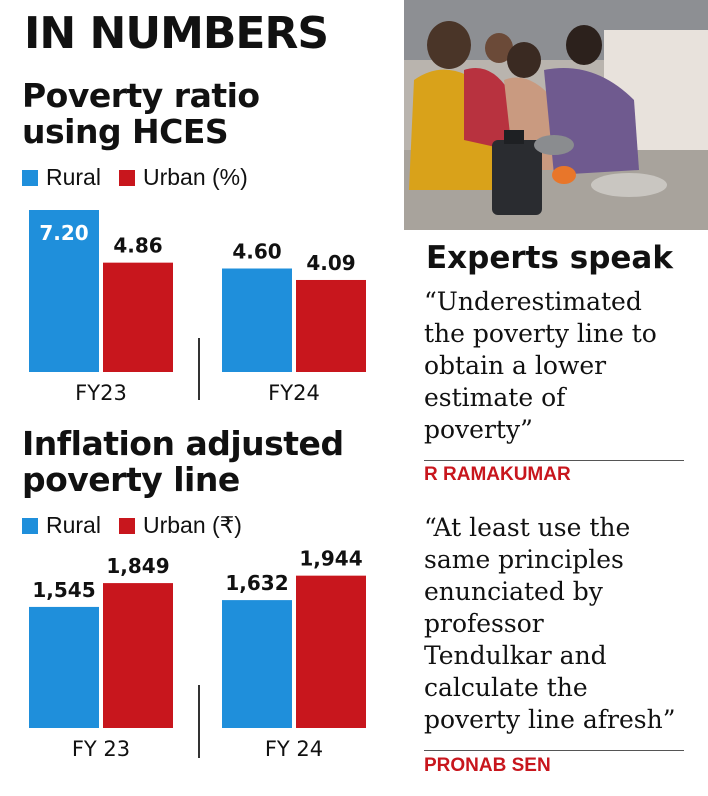 The height and width of the screenshot is (796, 708). I want to click on poverty-line-chart: 1,545 1,849 FY 23 1,632 1,944 FY 24, so click(197, 654).